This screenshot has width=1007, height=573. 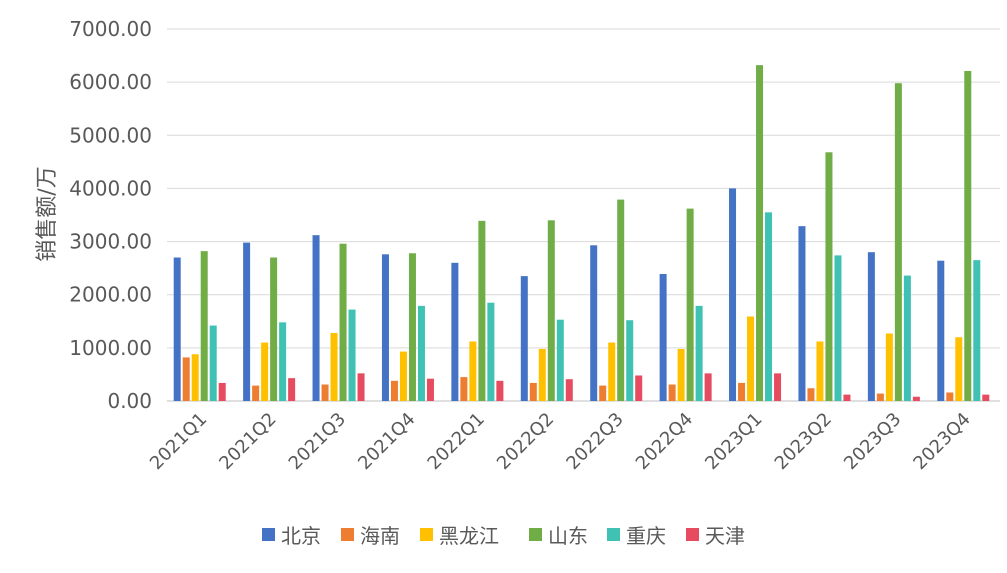 I want to click on bar-2022Q2-天津, so click(x=569, y=390).